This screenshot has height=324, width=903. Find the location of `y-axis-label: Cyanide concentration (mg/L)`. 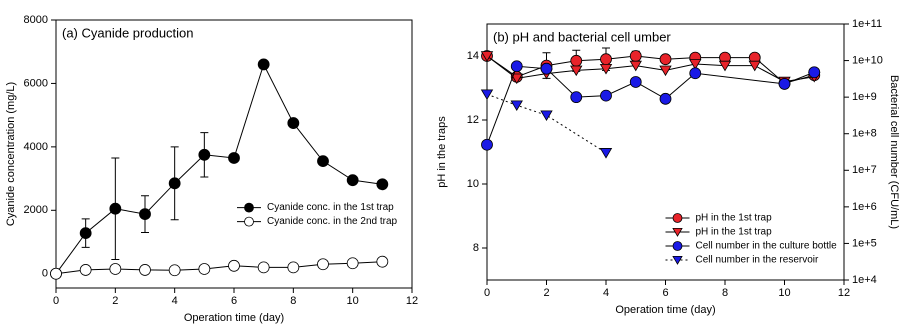

y-axis-label: Cyanide concentration (mg/L) is located at coordinates (11, 154).